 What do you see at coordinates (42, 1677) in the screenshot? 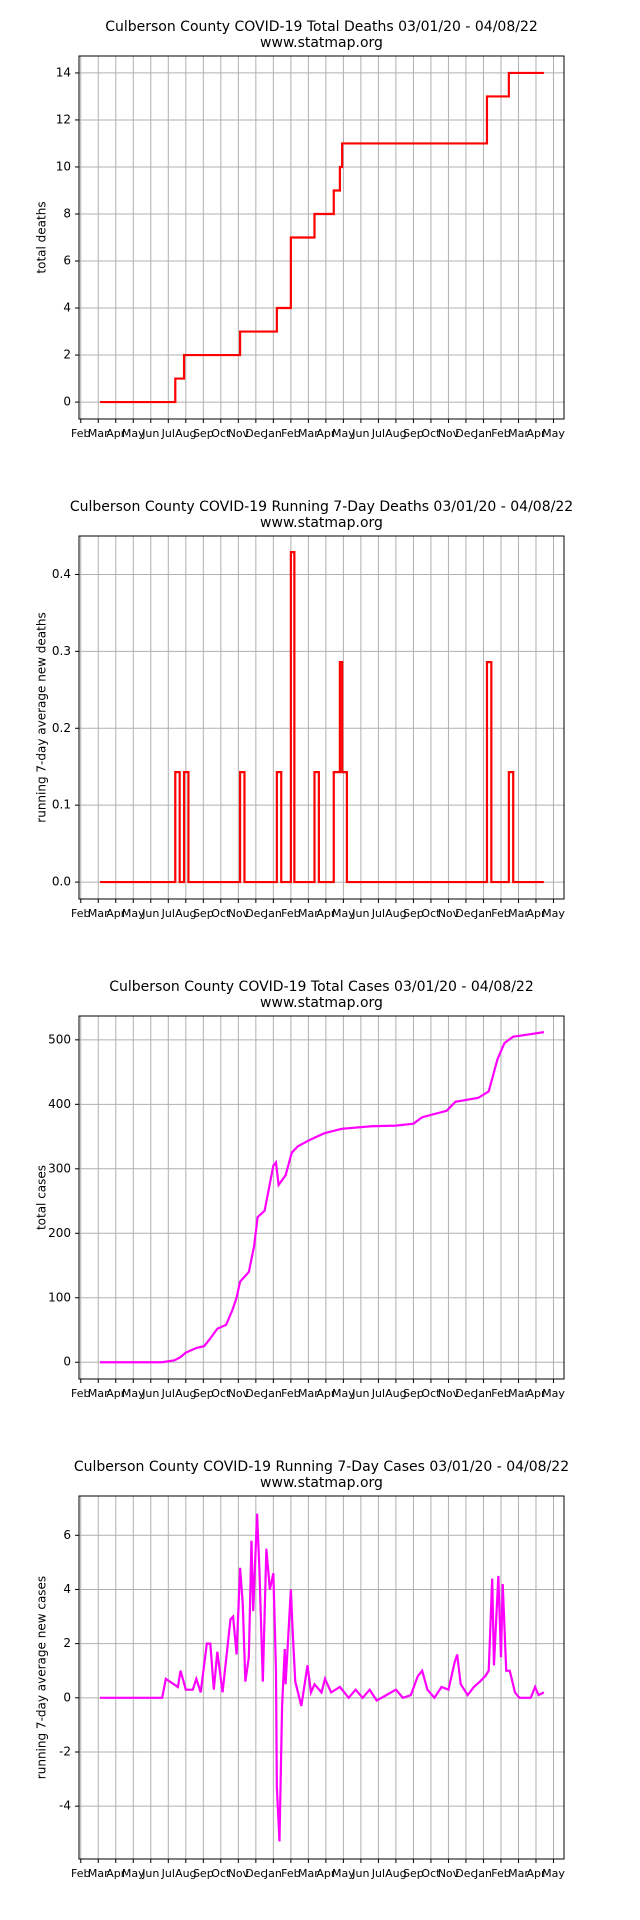
I see `y-axis-label: running 7-day average new cases` at bounding box center [42, 1677].